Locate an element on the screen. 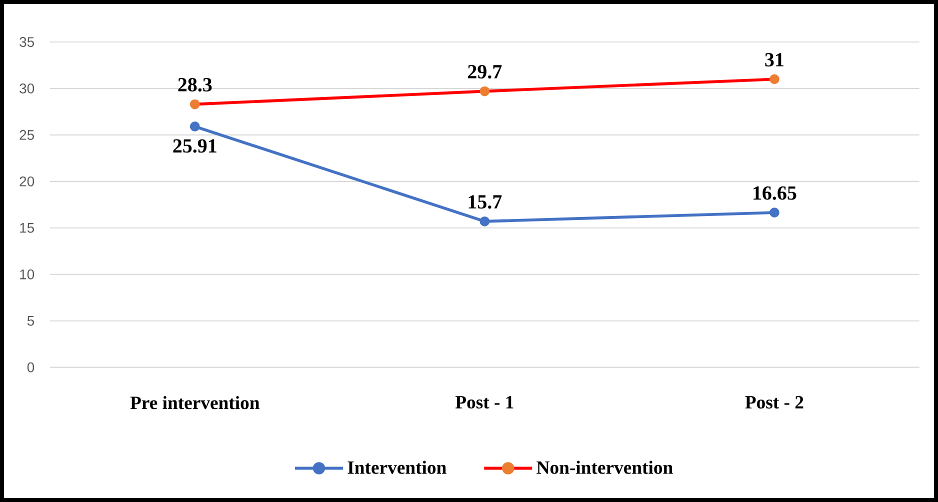  legend-label: Non-intervention is located at coordinates (604, 467).